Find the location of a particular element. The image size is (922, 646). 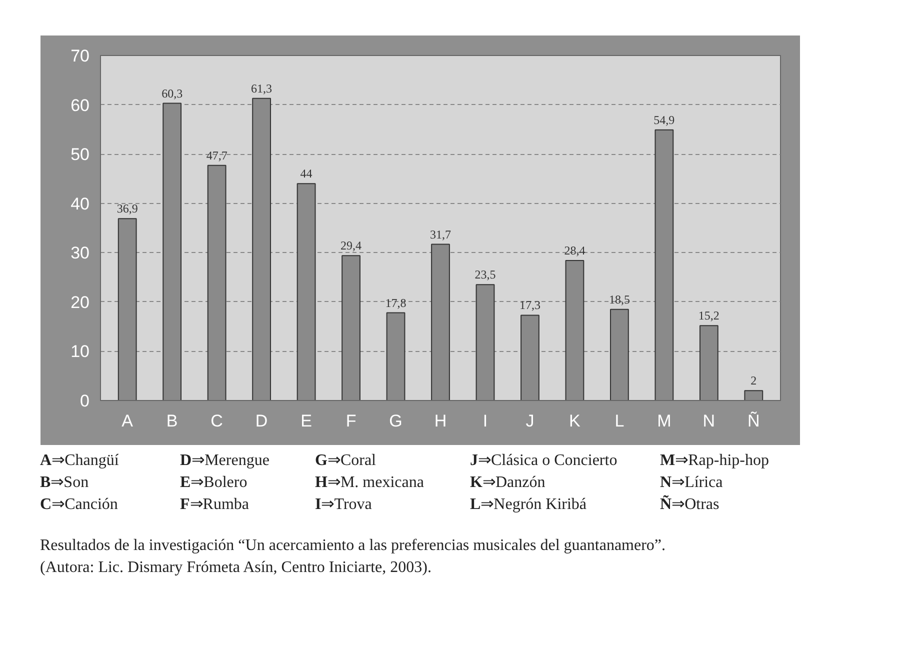

x-tick-label: A is located at coordinates (128, 421).